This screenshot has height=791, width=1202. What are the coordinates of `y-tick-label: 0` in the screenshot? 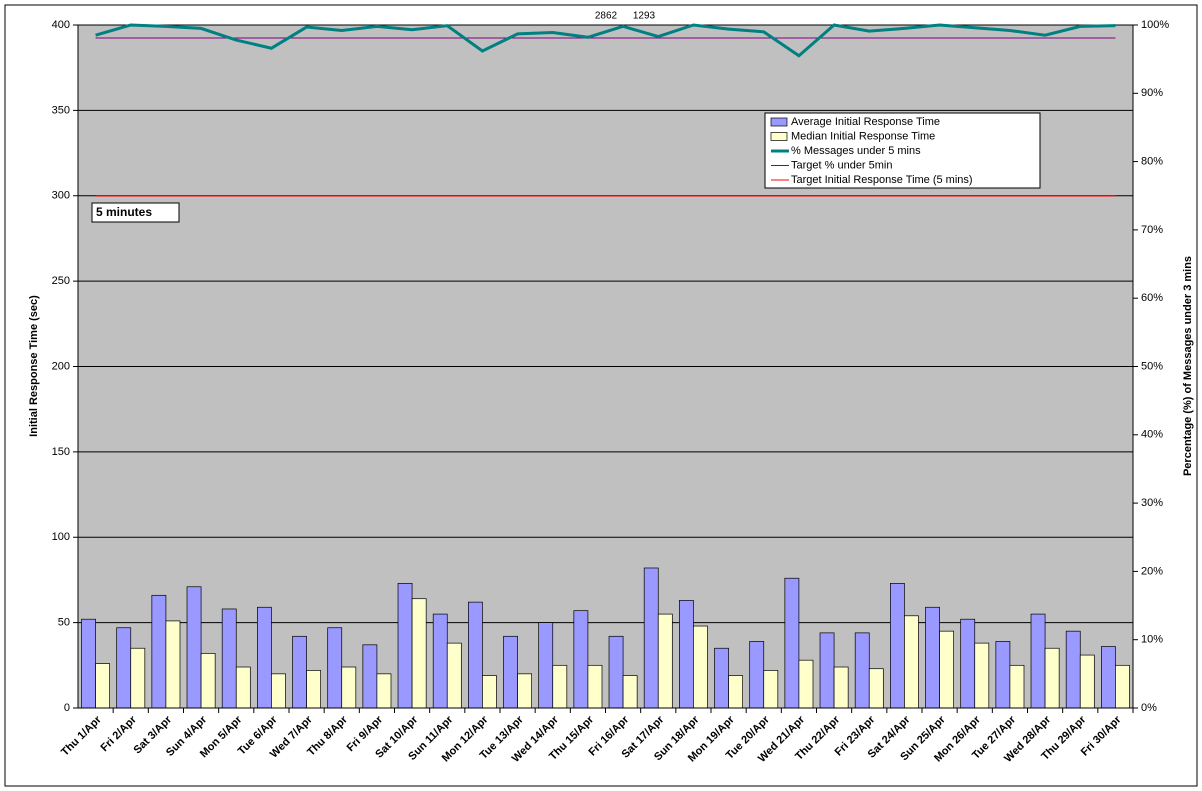 It's located at (67, 708).